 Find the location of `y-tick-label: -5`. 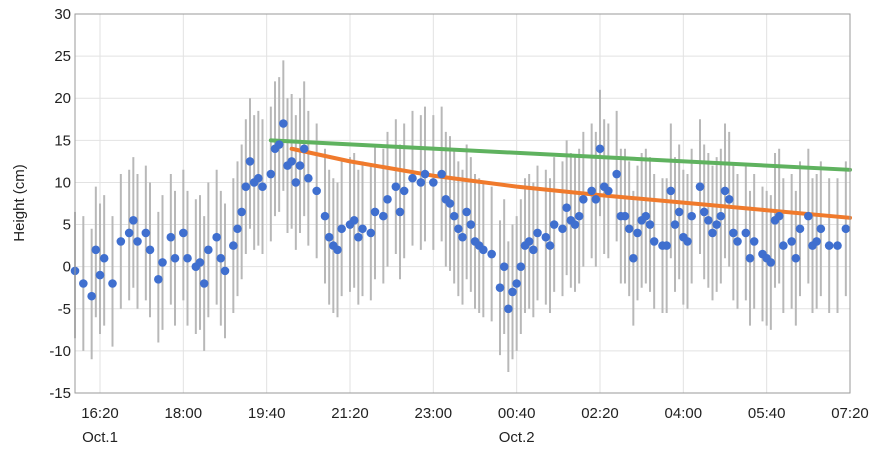

y-tick-label: -5 is located at coordinates (64, 309).